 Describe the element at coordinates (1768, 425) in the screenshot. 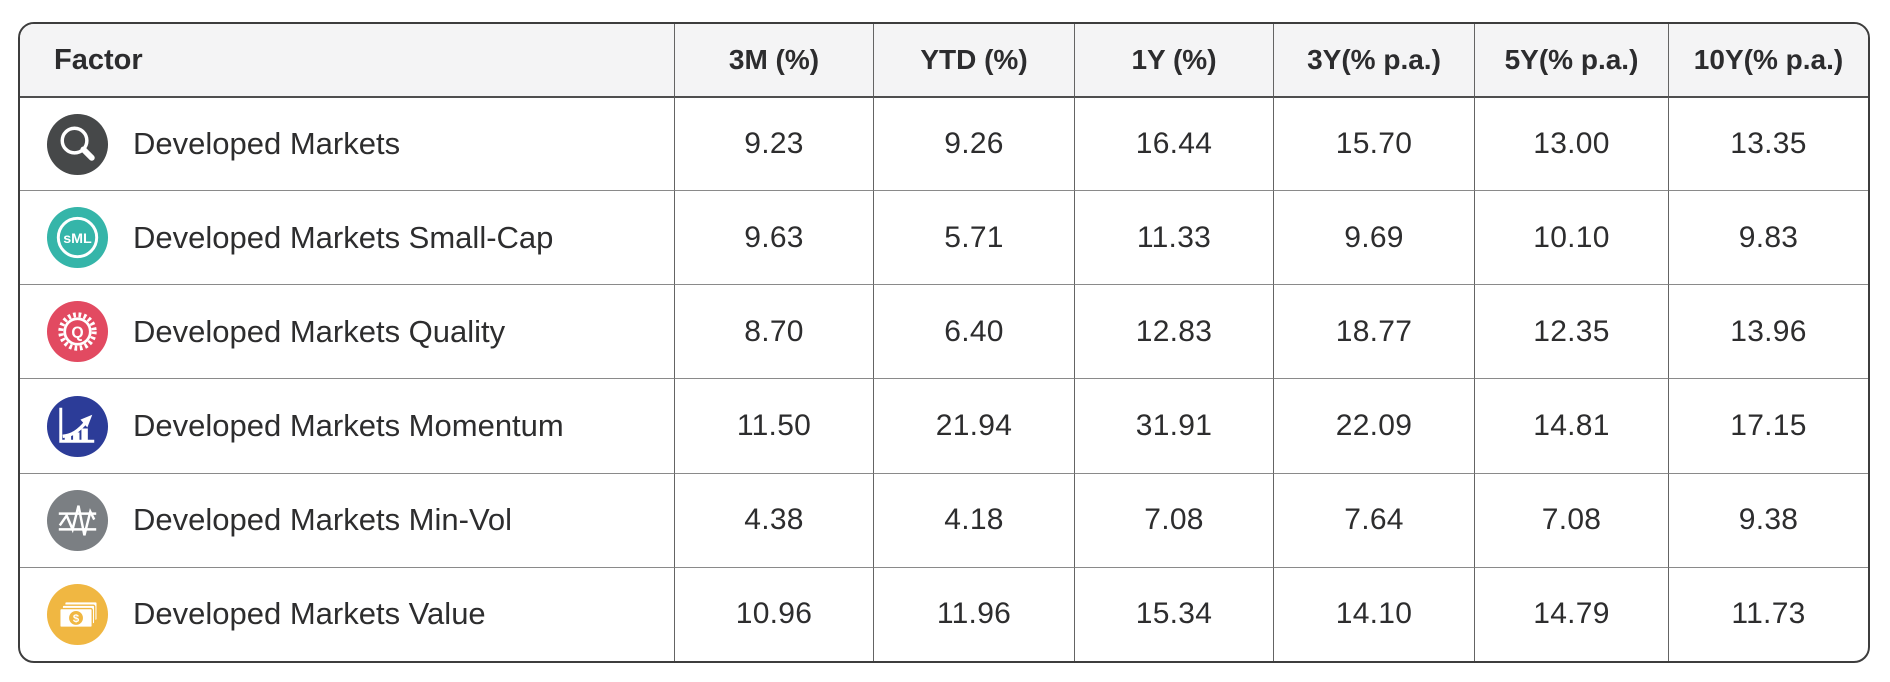

I see `value-cell: 17.15` at that location.